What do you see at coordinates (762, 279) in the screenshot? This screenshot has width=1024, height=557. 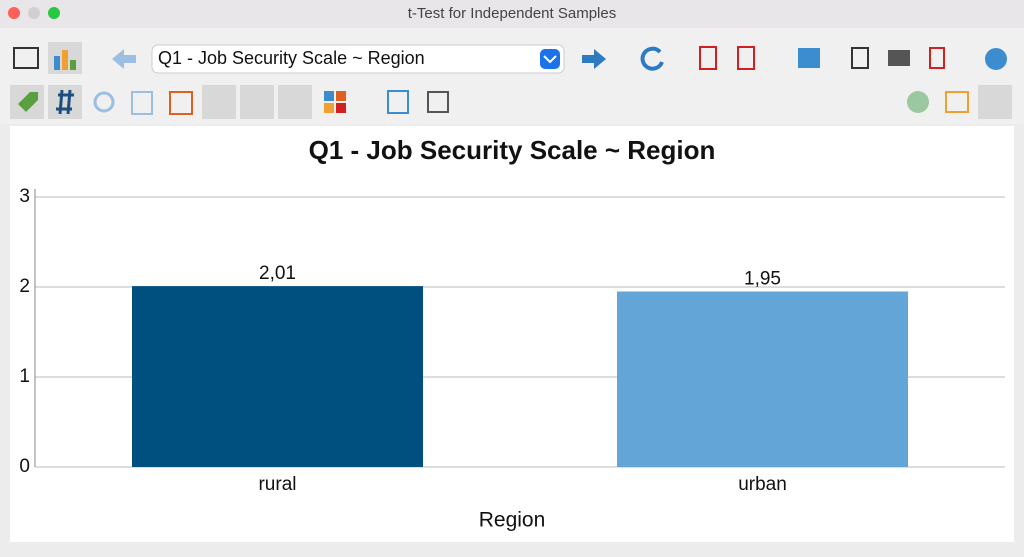 I see `value-label: 1,95` at bounding box center [762, 279].